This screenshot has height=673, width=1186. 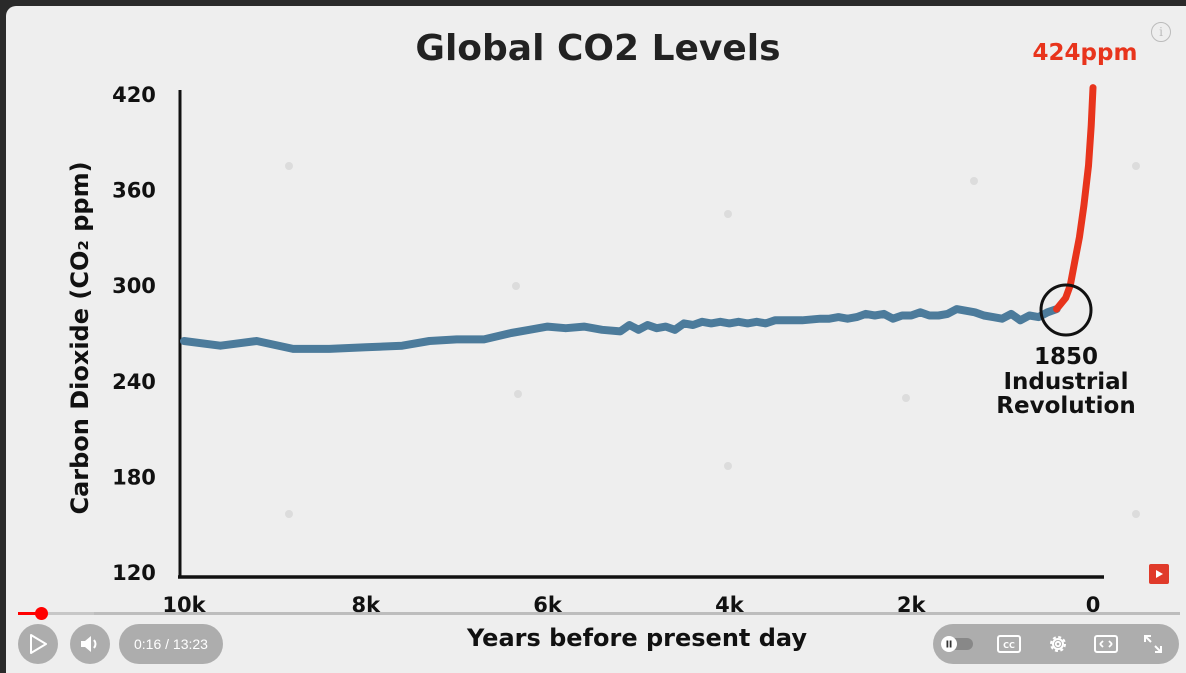 I want to click on time-display: 0:16 / 13:23, so click(x=171, y=644).